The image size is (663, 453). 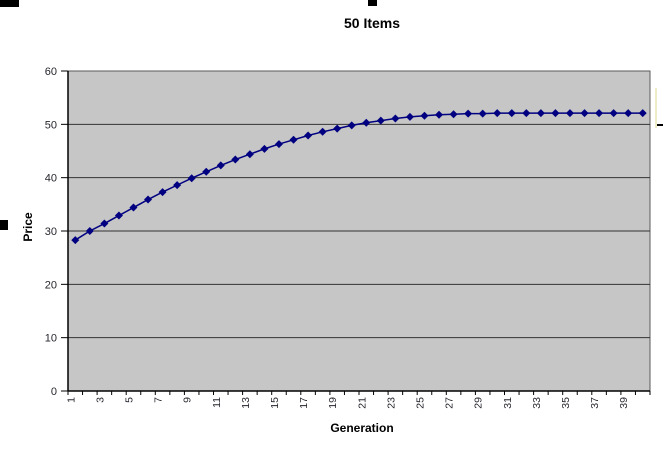 I want to click on legend-fragment-cropped, so click(x=658, y=108).